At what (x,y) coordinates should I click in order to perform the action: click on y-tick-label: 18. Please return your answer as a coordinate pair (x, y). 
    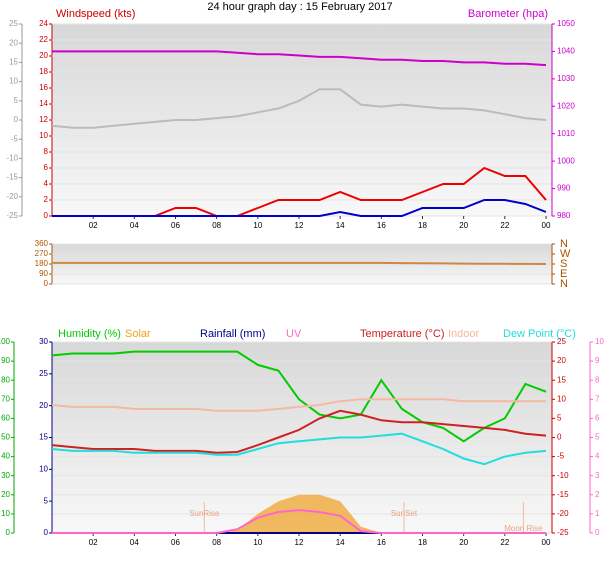
    Looking at the image, I should click on (43, 71).